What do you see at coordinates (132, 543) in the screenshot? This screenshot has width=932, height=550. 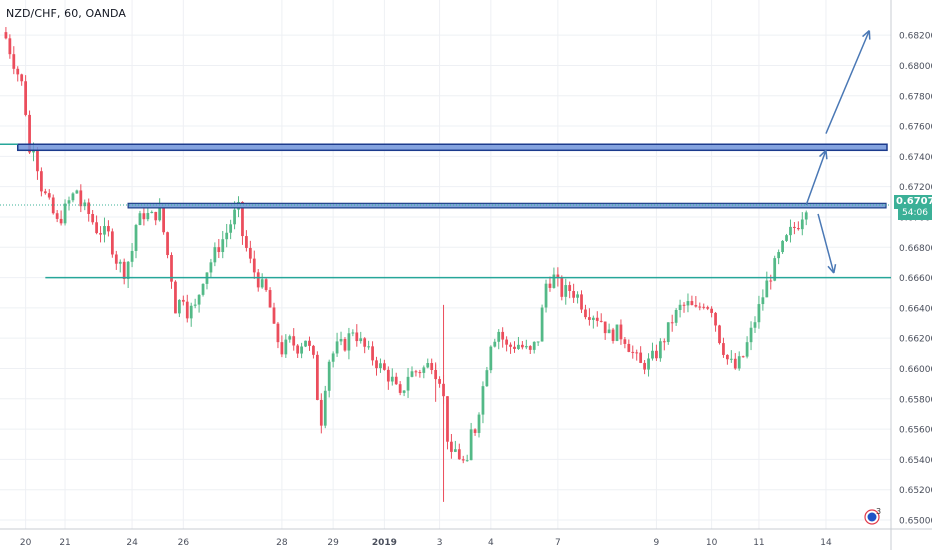 I see `x-tick-label: 24` at bounding box center [132, 543].